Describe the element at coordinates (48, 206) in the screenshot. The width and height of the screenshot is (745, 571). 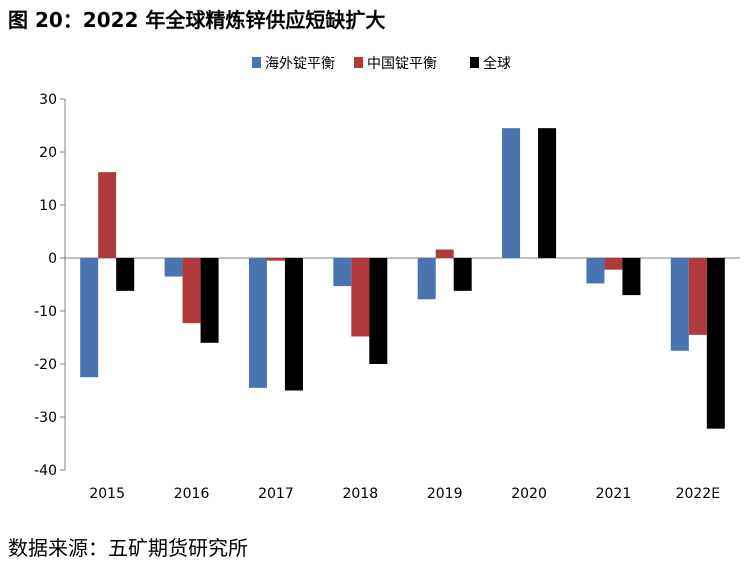
I see `y-tick-label: 10` at that location.